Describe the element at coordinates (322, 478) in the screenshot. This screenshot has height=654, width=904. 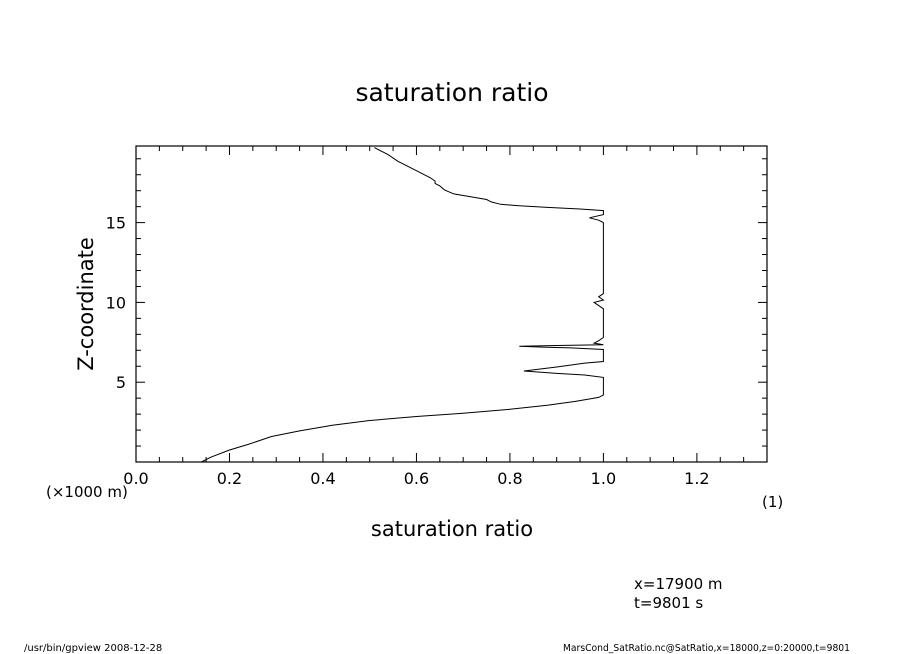
I see `x-tick-label: 0.4` at that location.